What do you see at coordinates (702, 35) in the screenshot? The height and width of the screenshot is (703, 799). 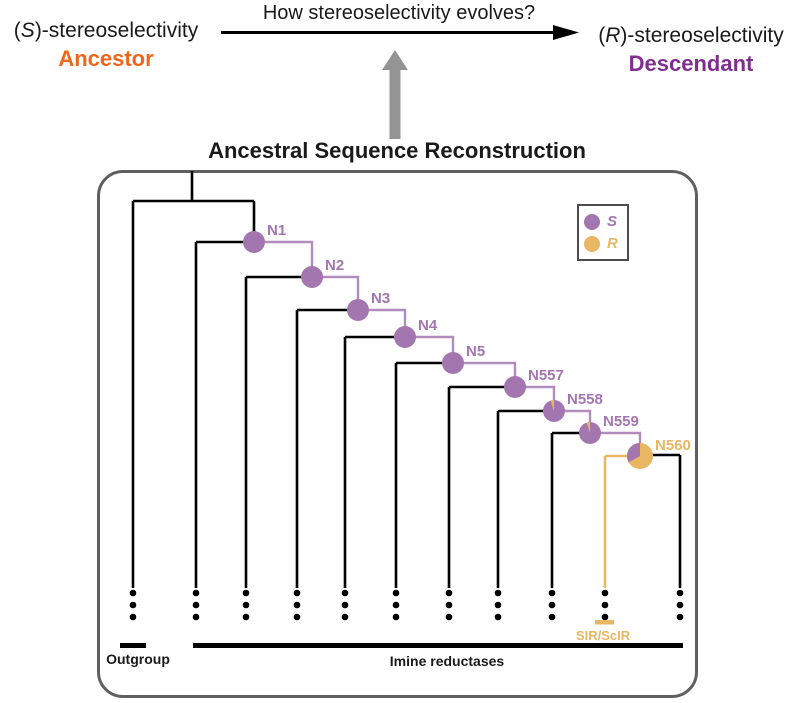 I see `descendant-suffix: )-stereoselectivity` at bounding box center [702, 35].